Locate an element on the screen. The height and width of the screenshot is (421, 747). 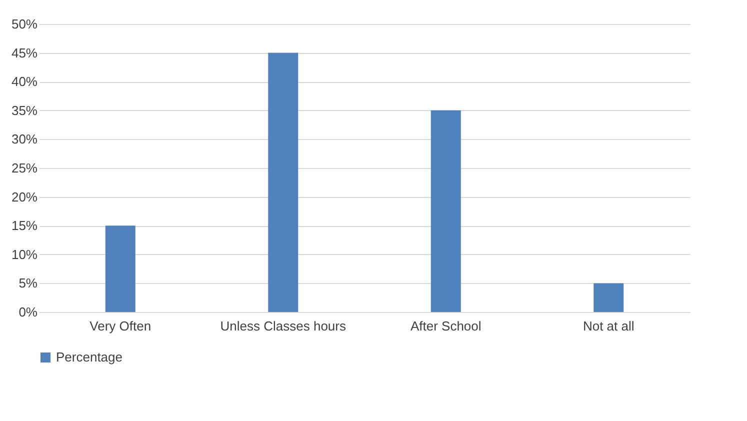
x-tick-label: After School is located at coordinates (446, 326).